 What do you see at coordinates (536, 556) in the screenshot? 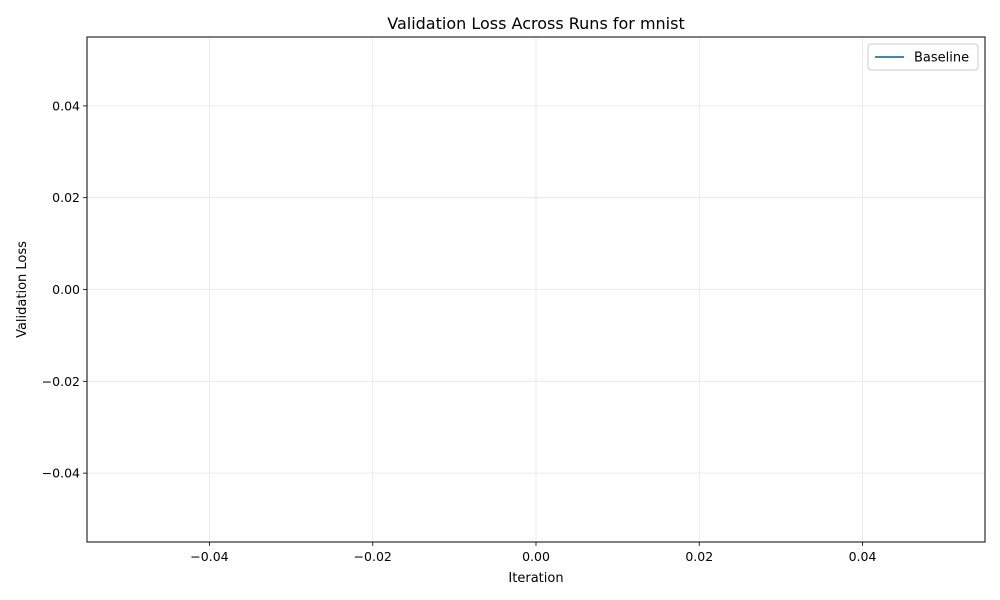
I see `x-tick-label: 0.00` at bounding box center [536, 556].